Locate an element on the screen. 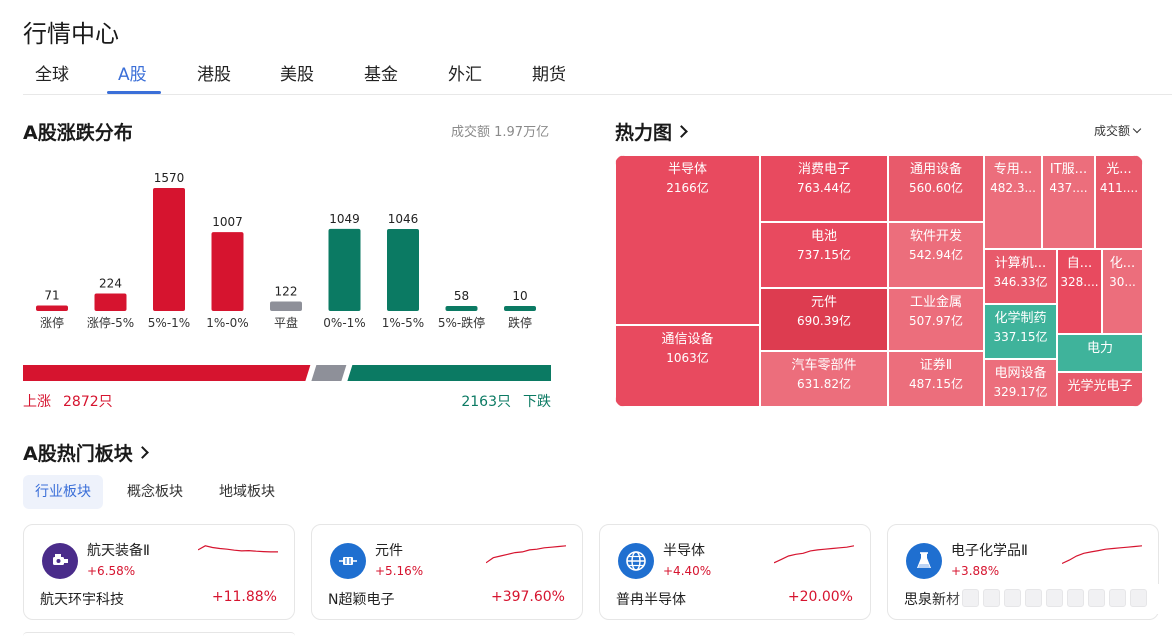  heatmap-cell: 电力 is located at coordinates (1100, 353).